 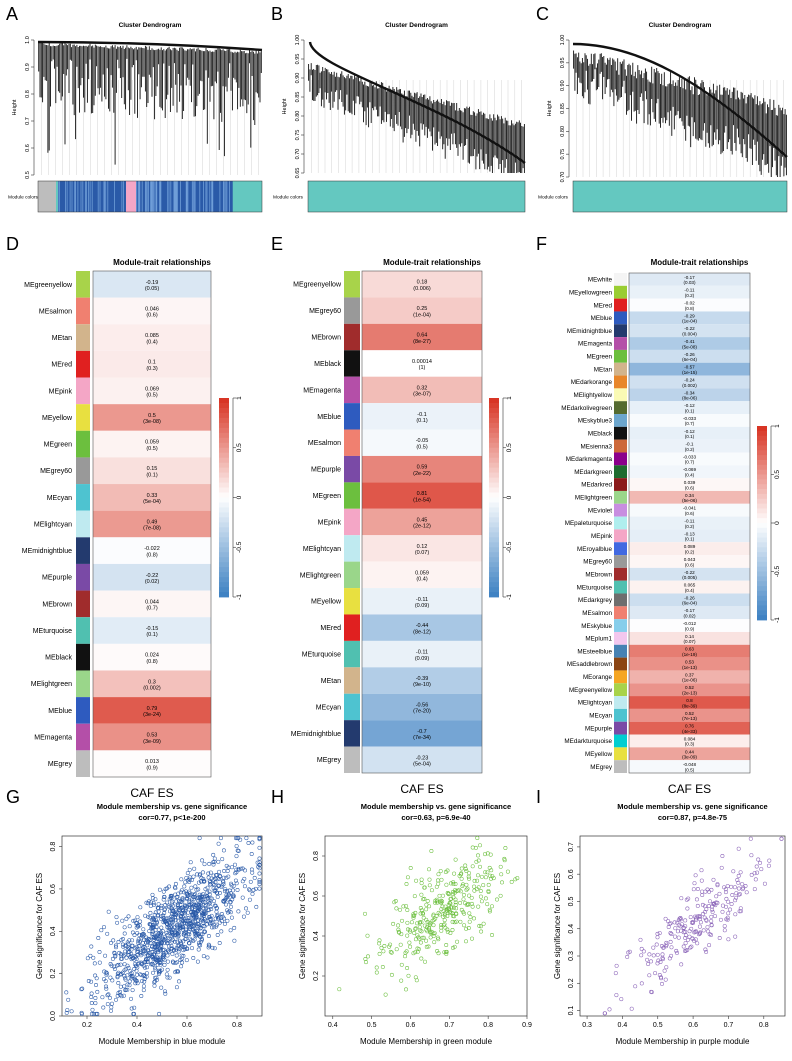 I want to click on correlation-value: 0.52, so click(x=689, y=687).